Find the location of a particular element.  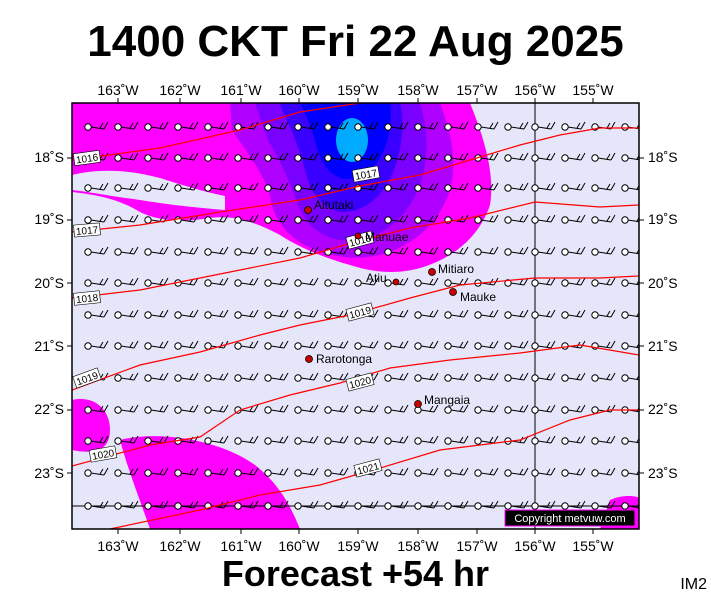

latitude-axis-right: 18˚S 19˚S 20˚S 21˚S 22˚S 23˚S is located at coordinates (663, 315).